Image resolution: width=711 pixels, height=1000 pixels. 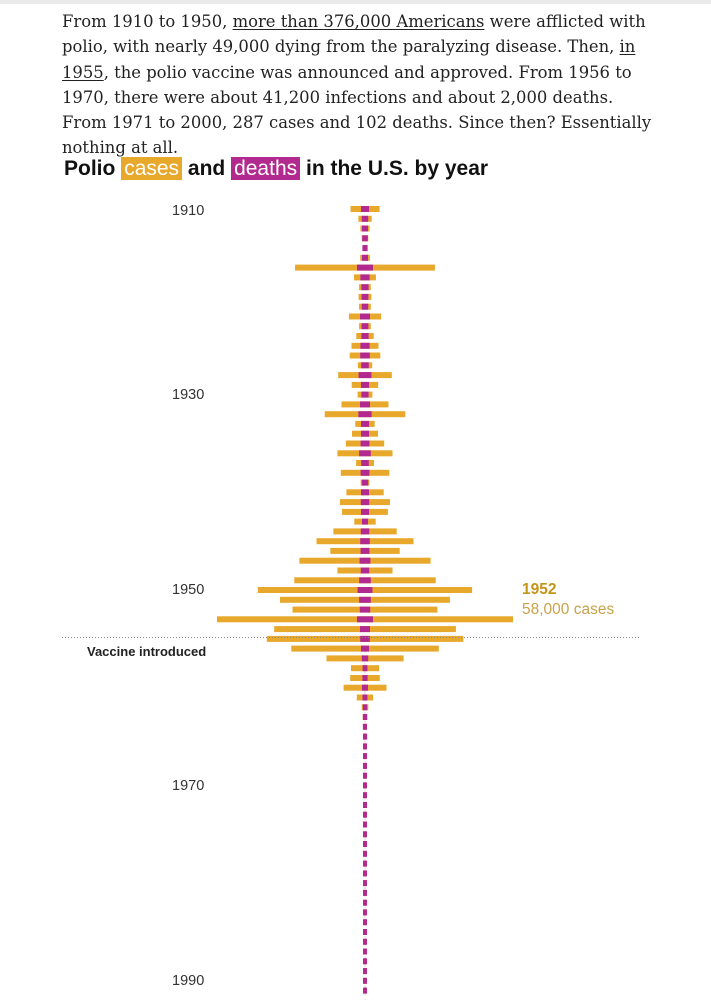 What do you see at coordinates (90, 168) in the screenshot?
I see `title-text-pre: Polio` at bounding box center [90, 168].